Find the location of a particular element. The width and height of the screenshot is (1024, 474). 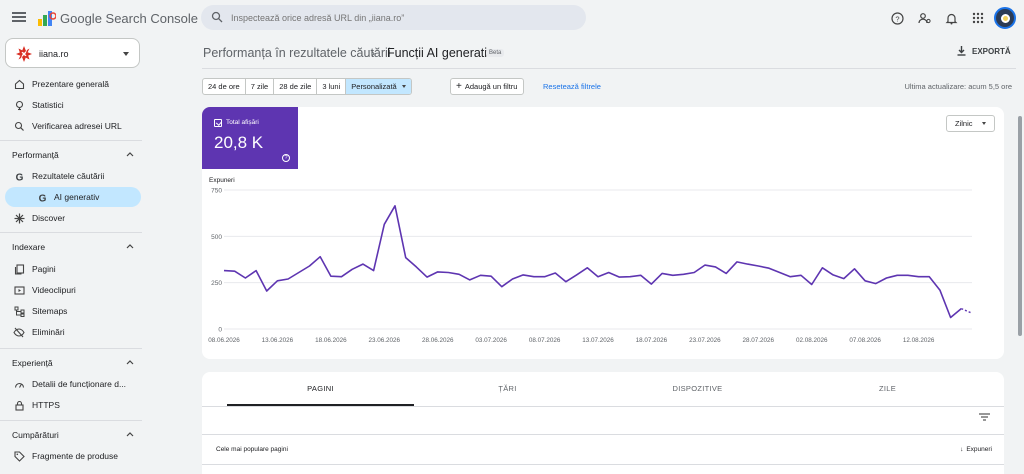

export-button: EXPORTĂ is located at coordinates (984, 51).